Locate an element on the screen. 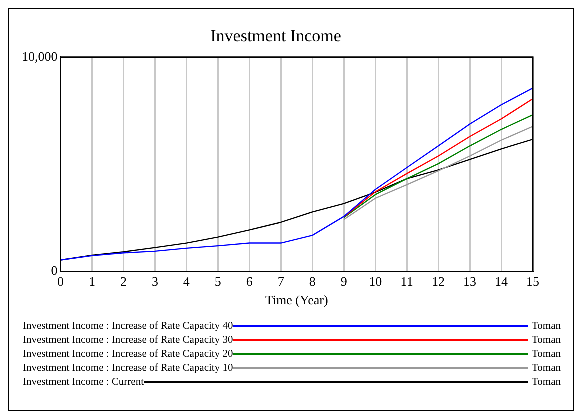 The height and width of the screenshot is (419, 582). x-tick-label: 12 is located at coordinates (439, 282).